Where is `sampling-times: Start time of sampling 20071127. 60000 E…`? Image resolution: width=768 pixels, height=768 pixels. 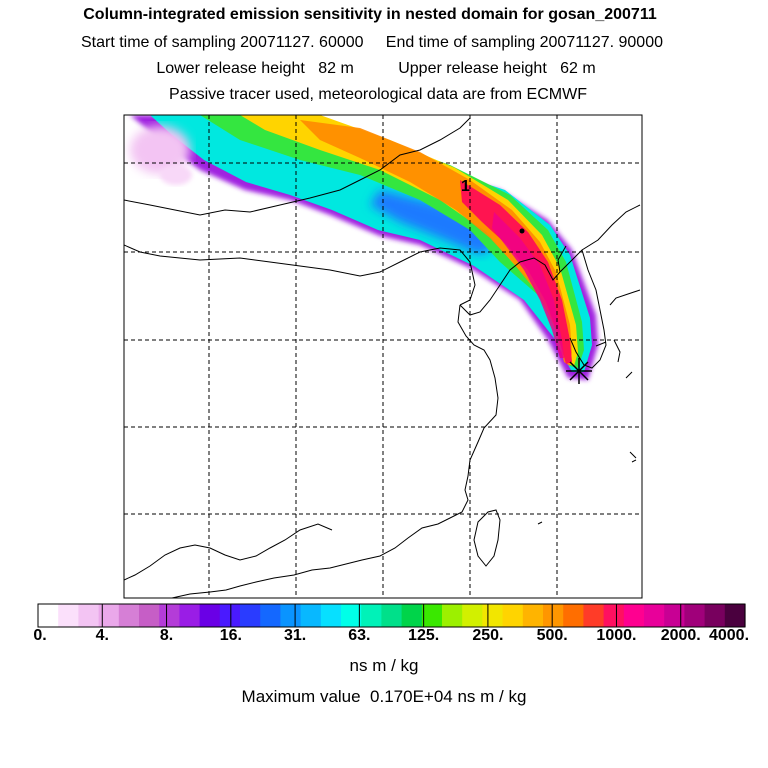 sampling-times: Start time of sampling 20071127. 60000 E… is located at coordinates (371, 42).